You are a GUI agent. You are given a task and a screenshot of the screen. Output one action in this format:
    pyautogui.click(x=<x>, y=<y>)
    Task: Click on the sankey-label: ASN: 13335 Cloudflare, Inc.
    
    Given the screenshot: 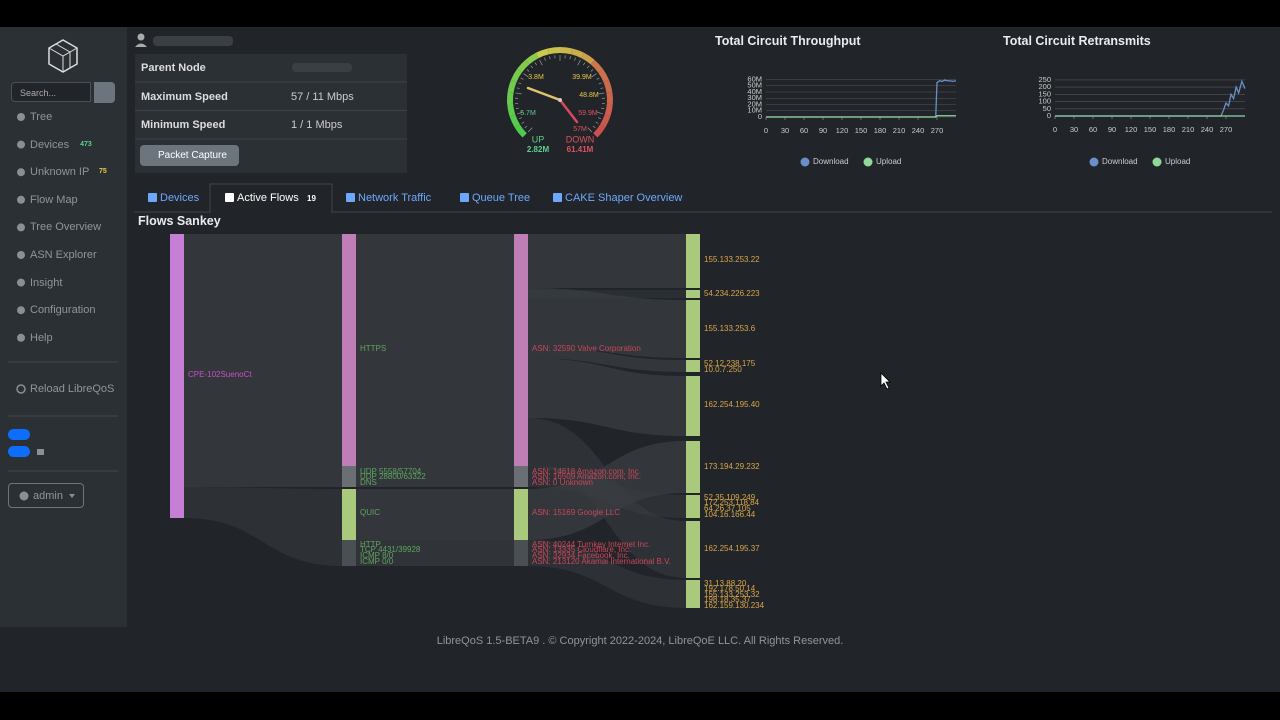 What is the action you would take?
    pyautogui.click(x=581, y=549)
    